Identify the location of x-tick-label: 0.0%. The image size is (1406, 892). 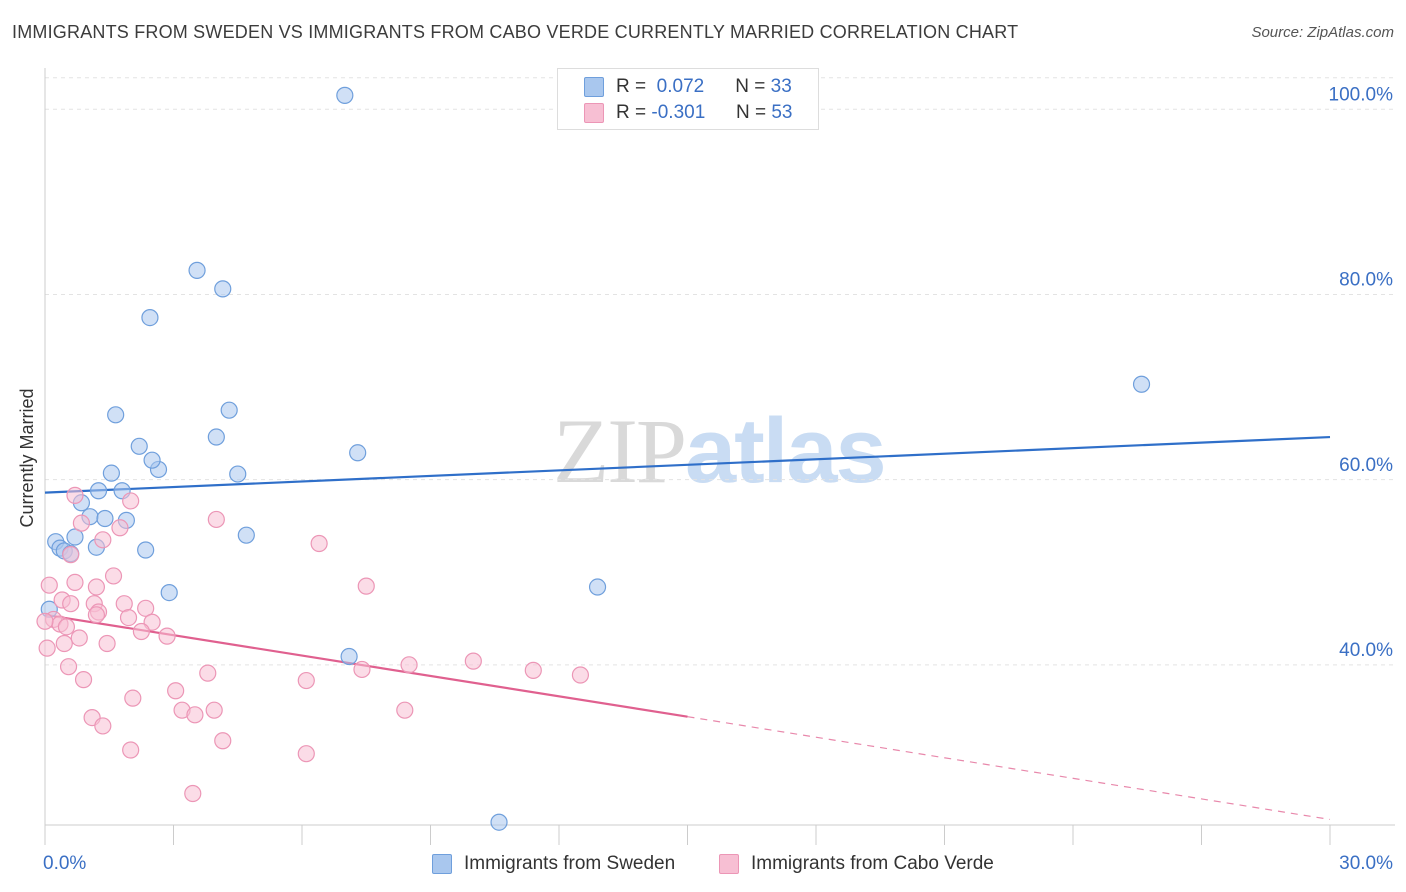
(64, 863).